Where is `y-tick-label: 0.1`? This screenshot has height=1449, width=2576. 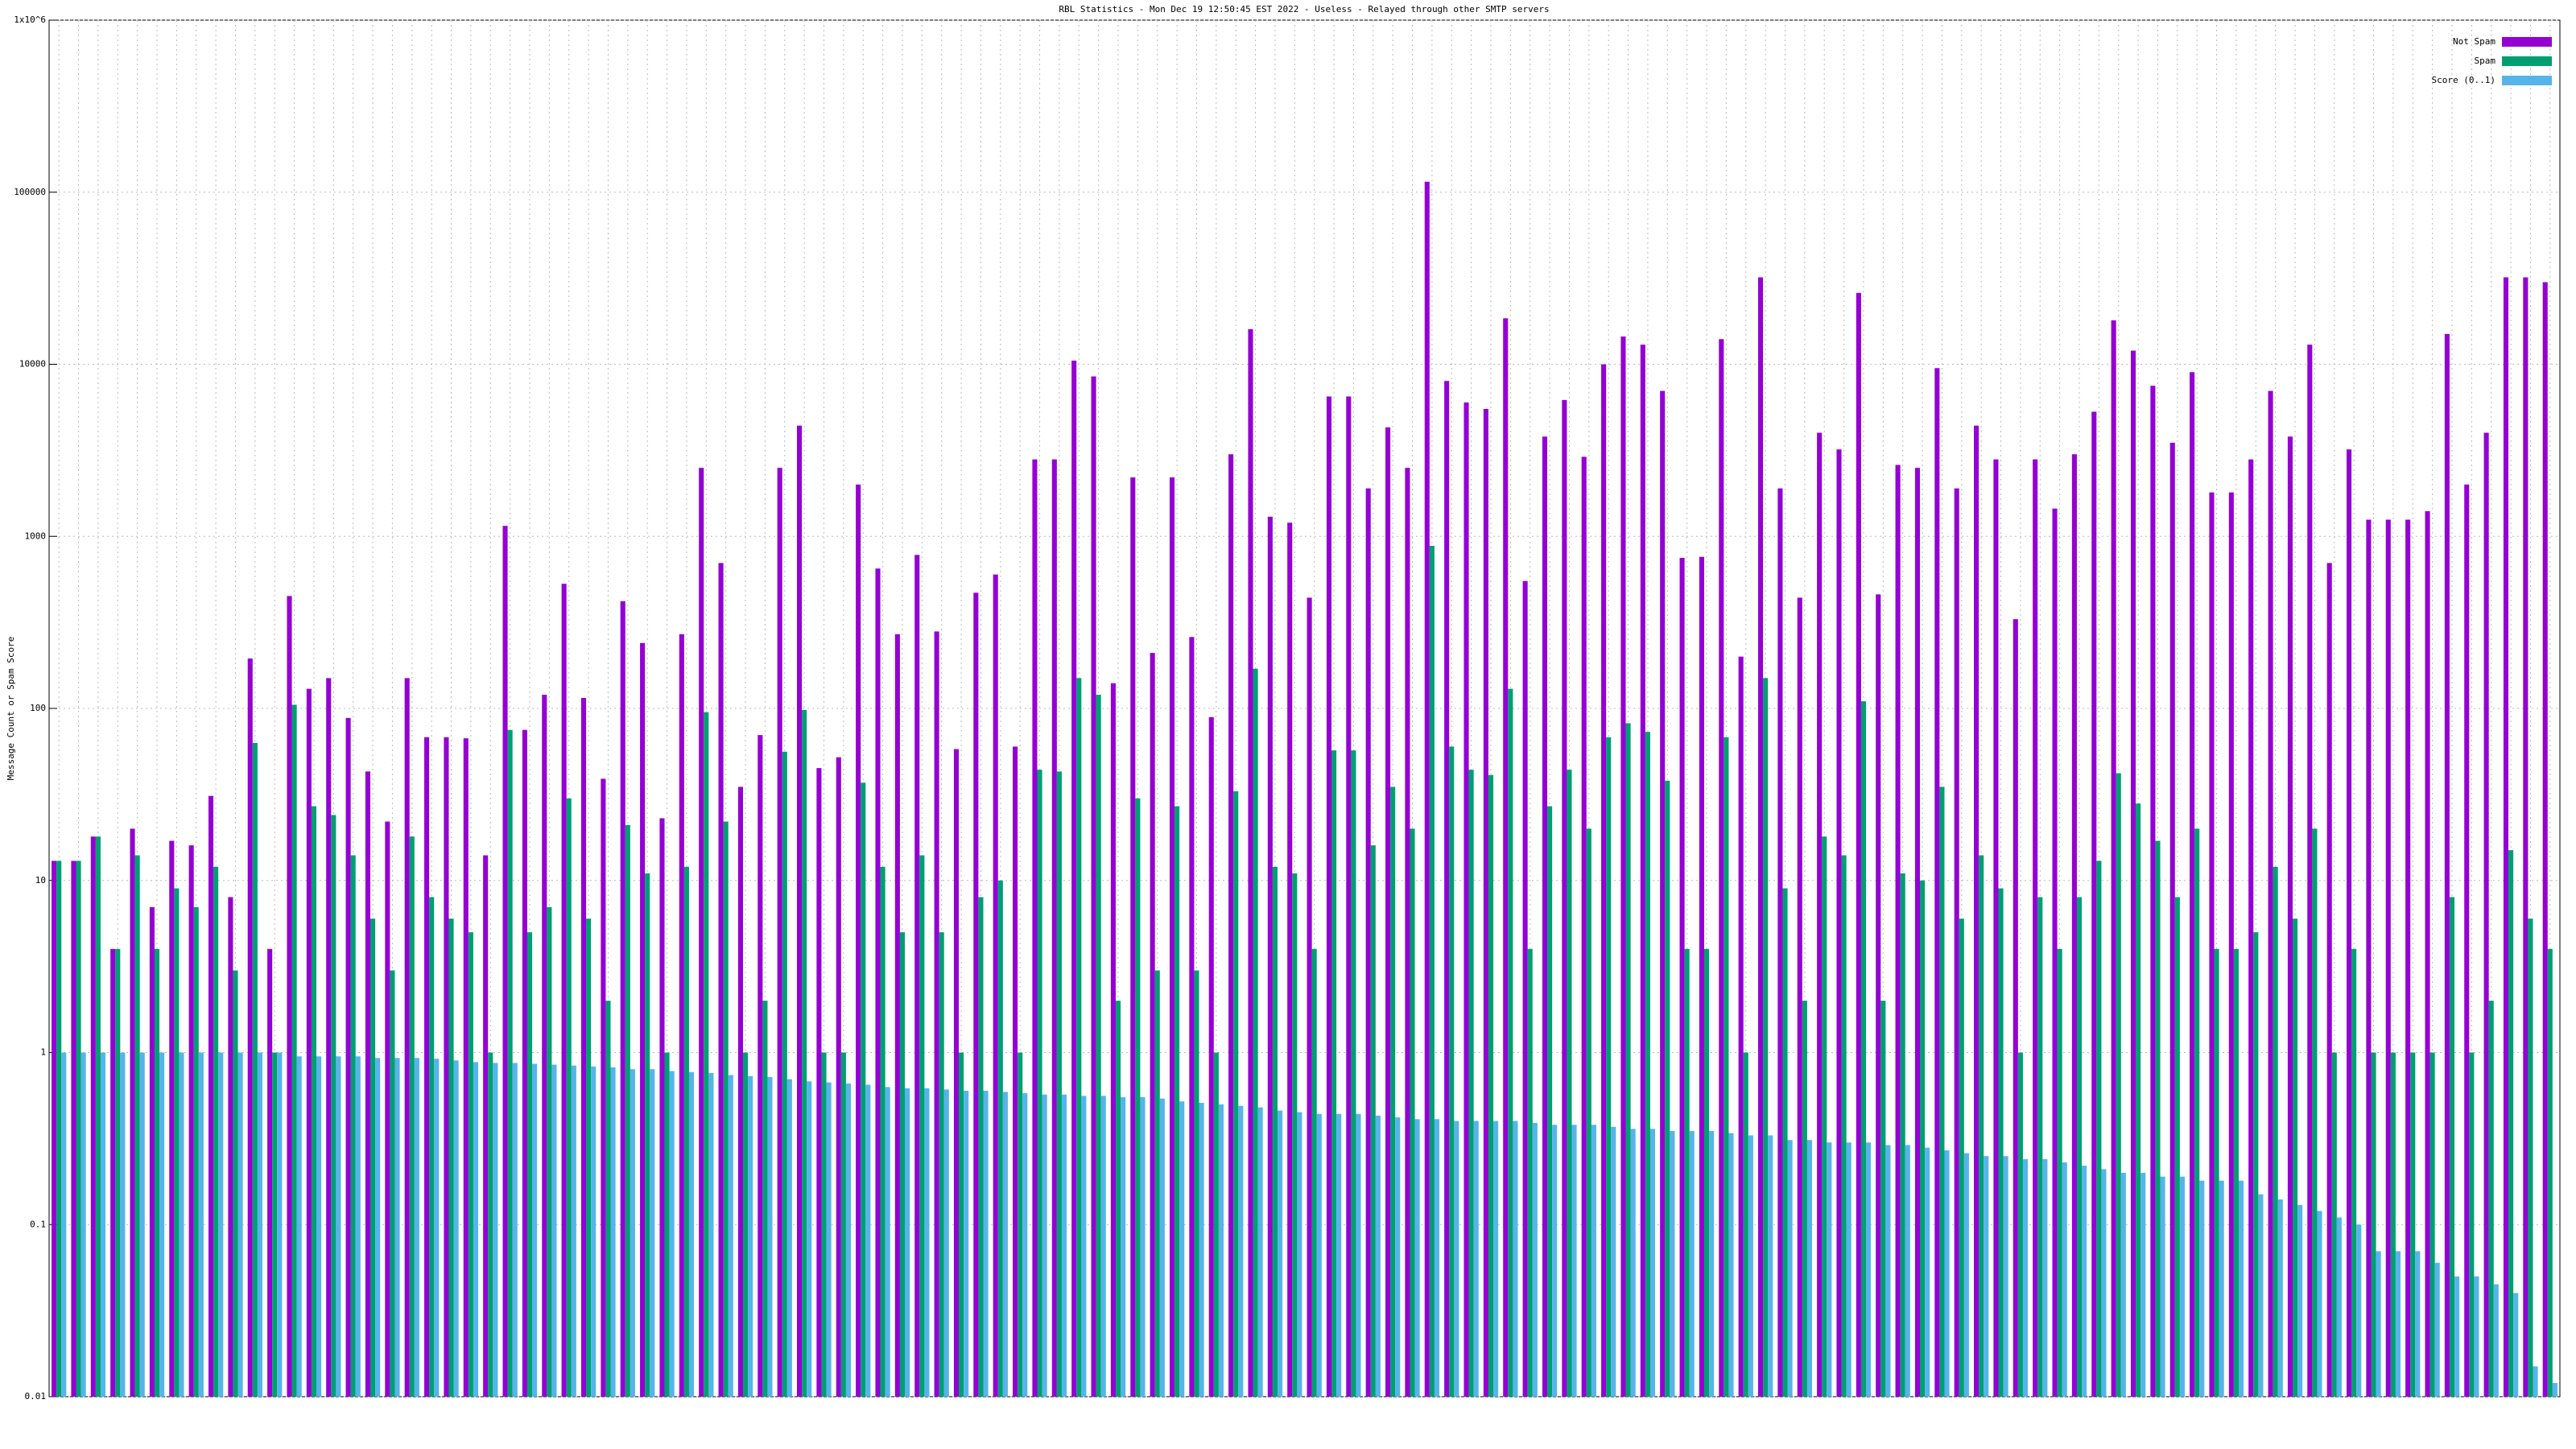 y-tick-label: 0.1 is located at coordinates (38, 1224).